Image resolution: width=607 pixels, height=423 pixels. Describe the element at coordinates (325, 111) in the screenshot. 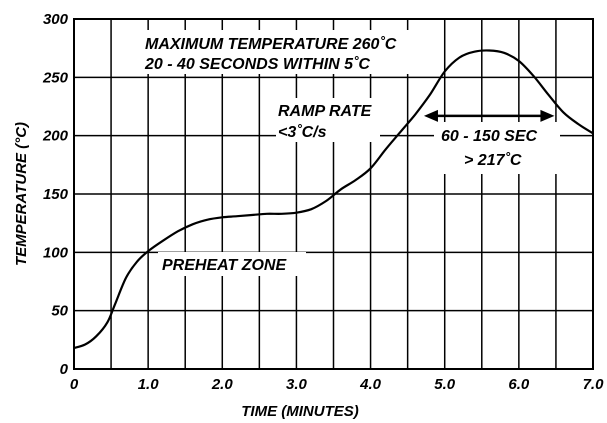

I see `ramp-rate-label-line1: RAMP RATE` at that location.